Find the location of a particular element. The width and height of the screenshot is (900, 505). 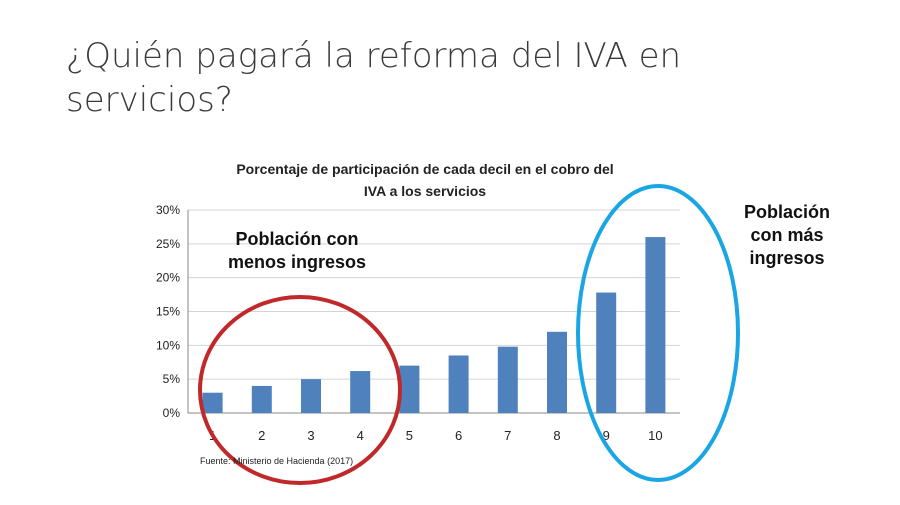

high-income-line2: con más is located at coordinates (787, 235).